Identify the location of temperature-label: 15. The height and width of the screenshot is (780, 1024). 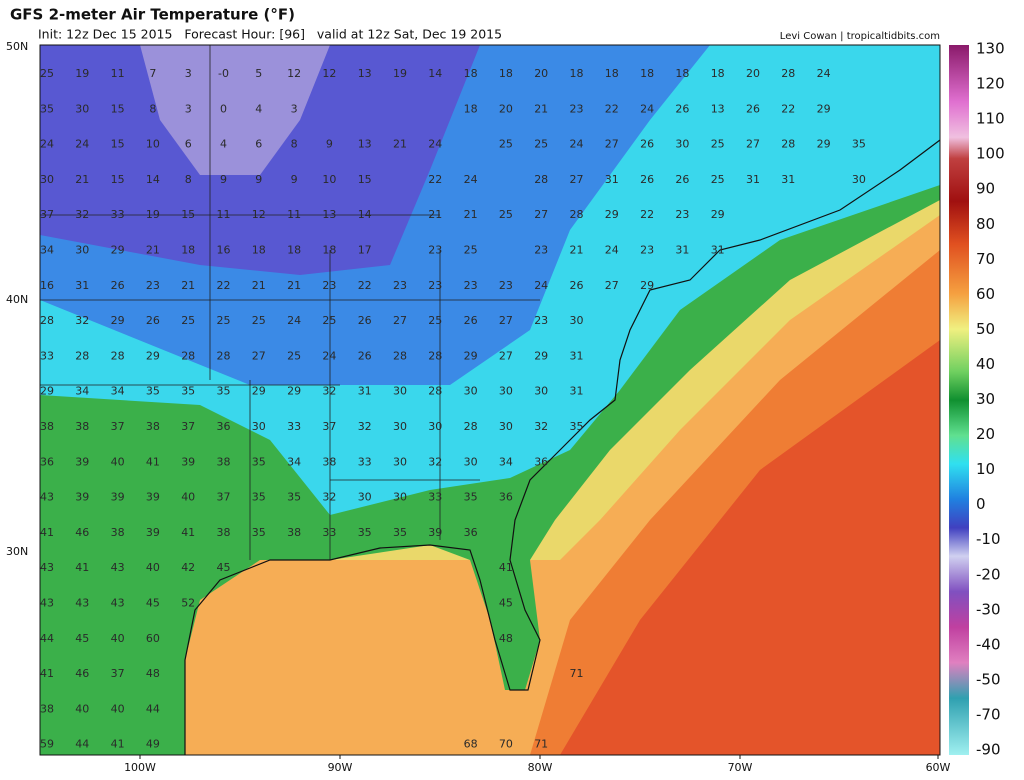
(365, 179).